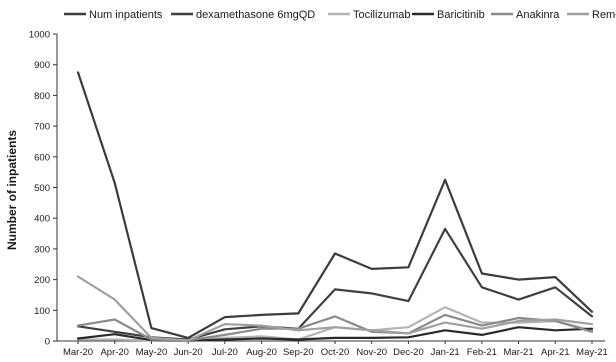  What do you see at coordinates (42, 65) in the screenshot?
I see `y-tick-label: 900` at bounding box center [42, 65].